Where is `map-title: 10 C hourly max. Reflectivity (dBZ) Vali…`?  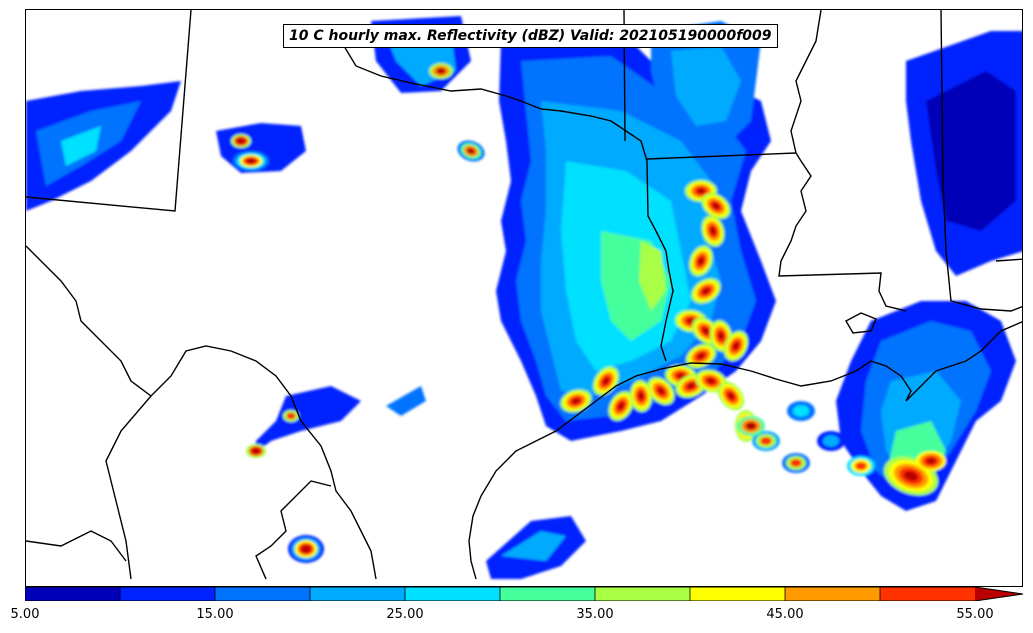
map-title: 10 C hourly max. Reflectivity (dBZ) Vali… is located at coordinates (530, 36).